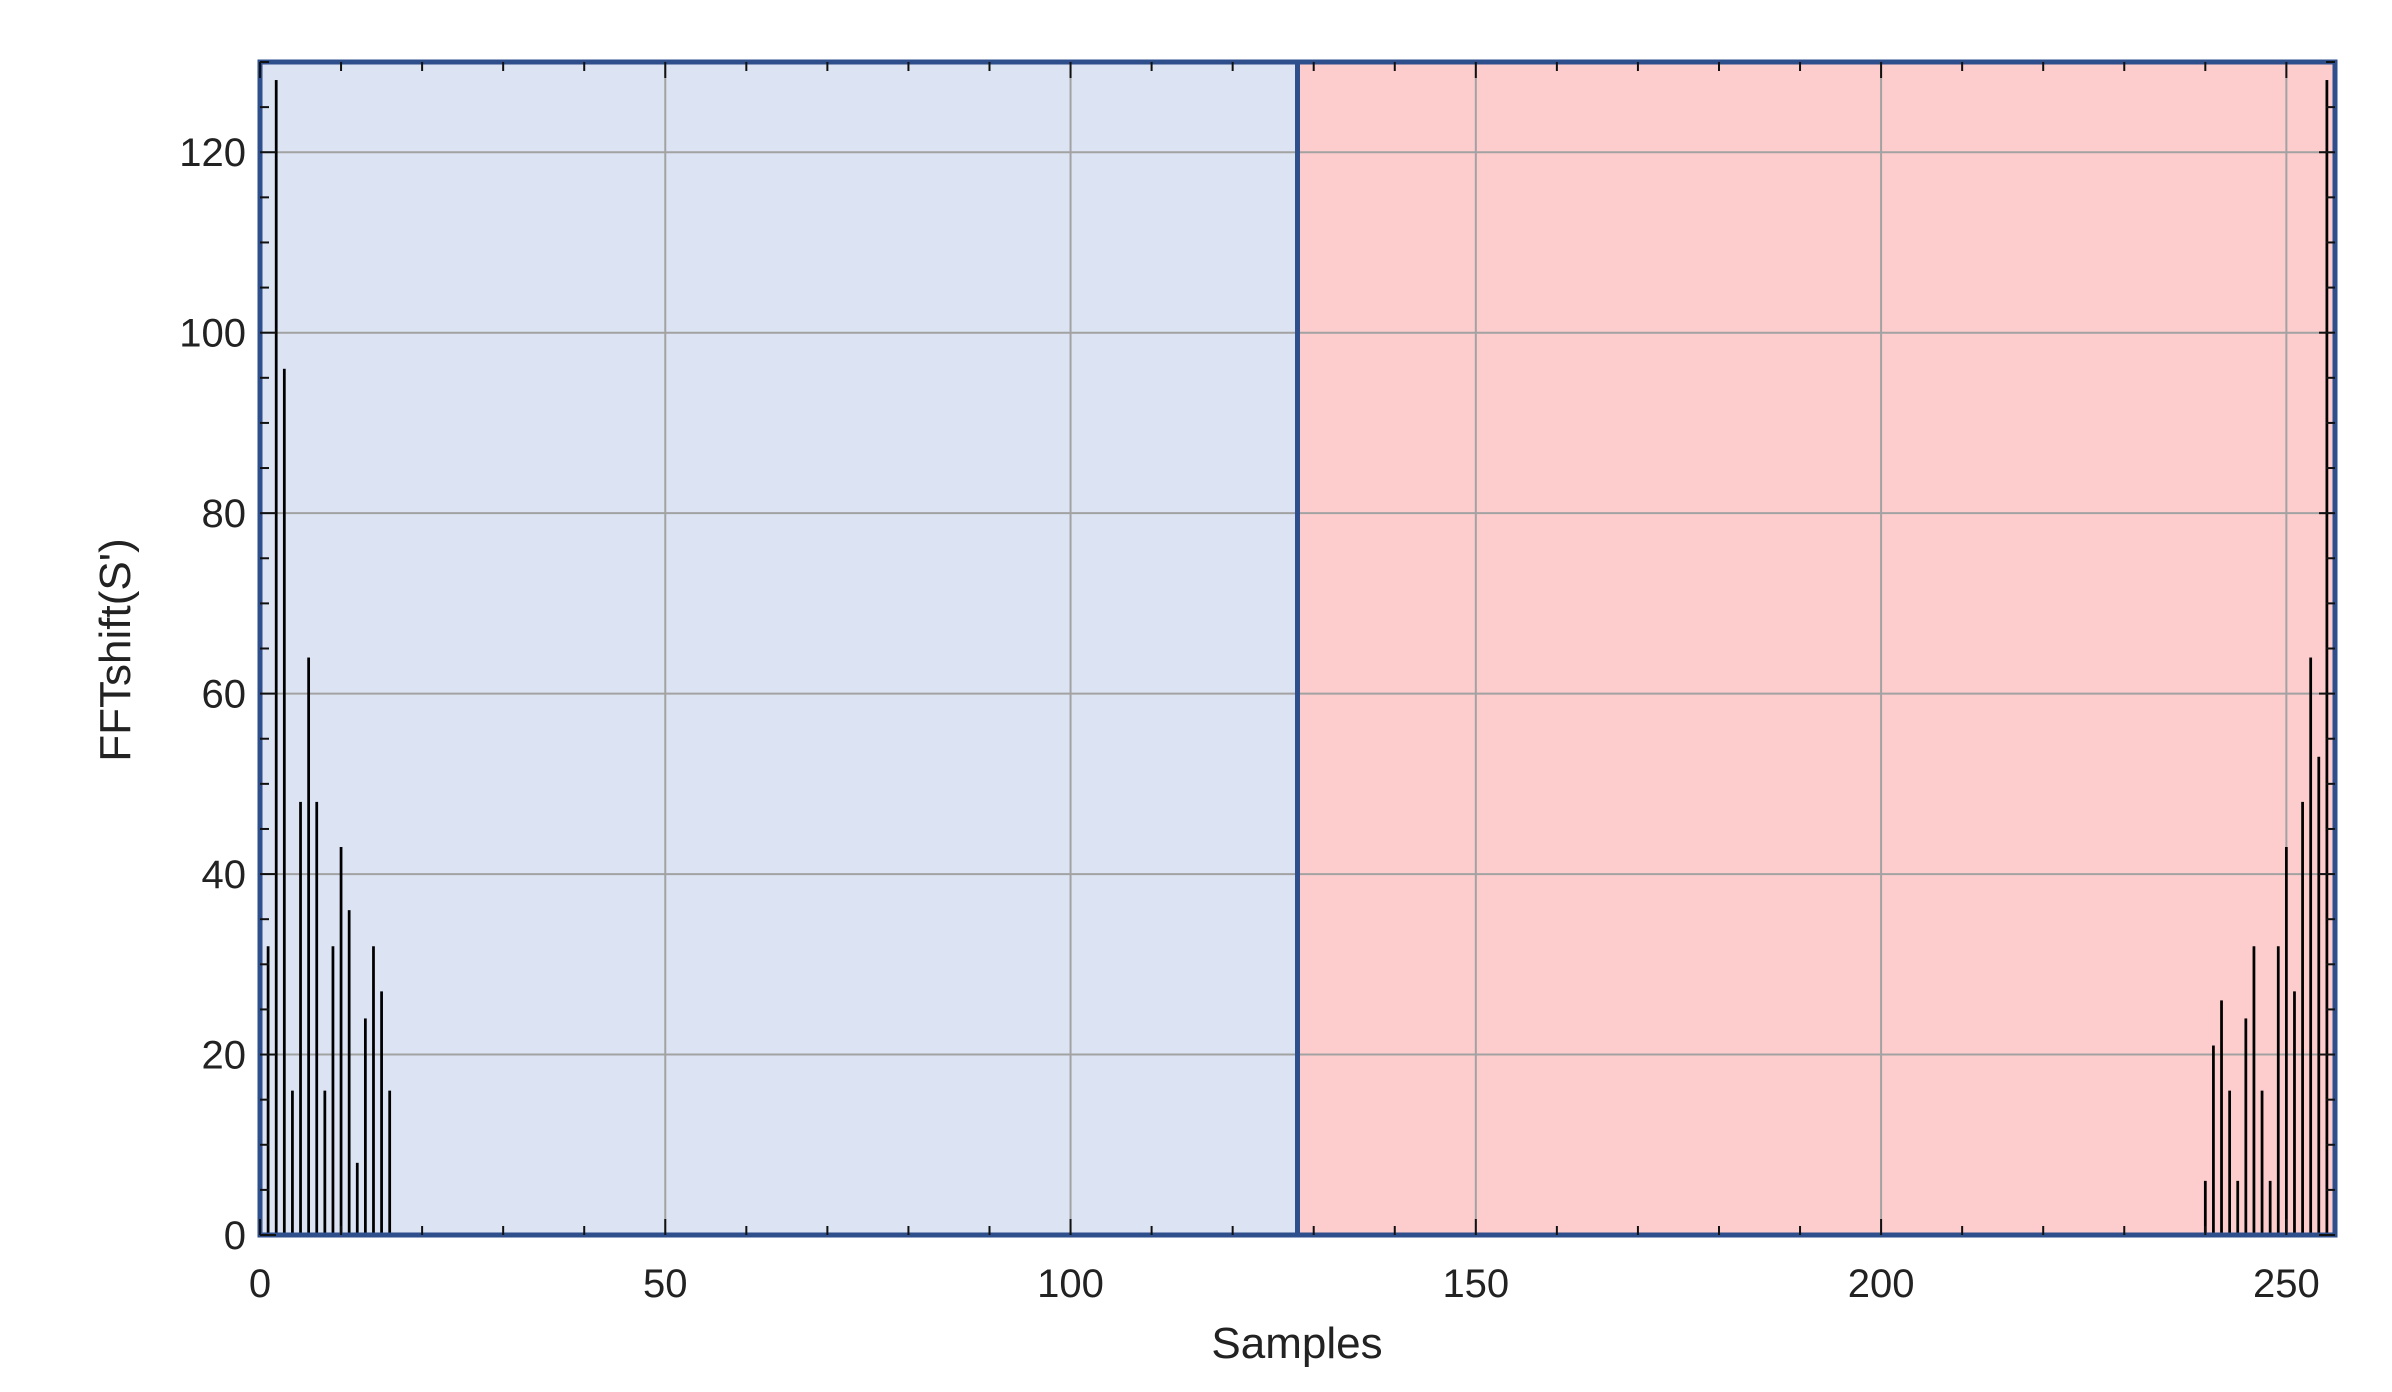 The width and height of the screenshot is (2392, 1392). Describe the element at coordinates (212, 153) in the screenshot. I see `y-tick-label-120: 120` at that location.